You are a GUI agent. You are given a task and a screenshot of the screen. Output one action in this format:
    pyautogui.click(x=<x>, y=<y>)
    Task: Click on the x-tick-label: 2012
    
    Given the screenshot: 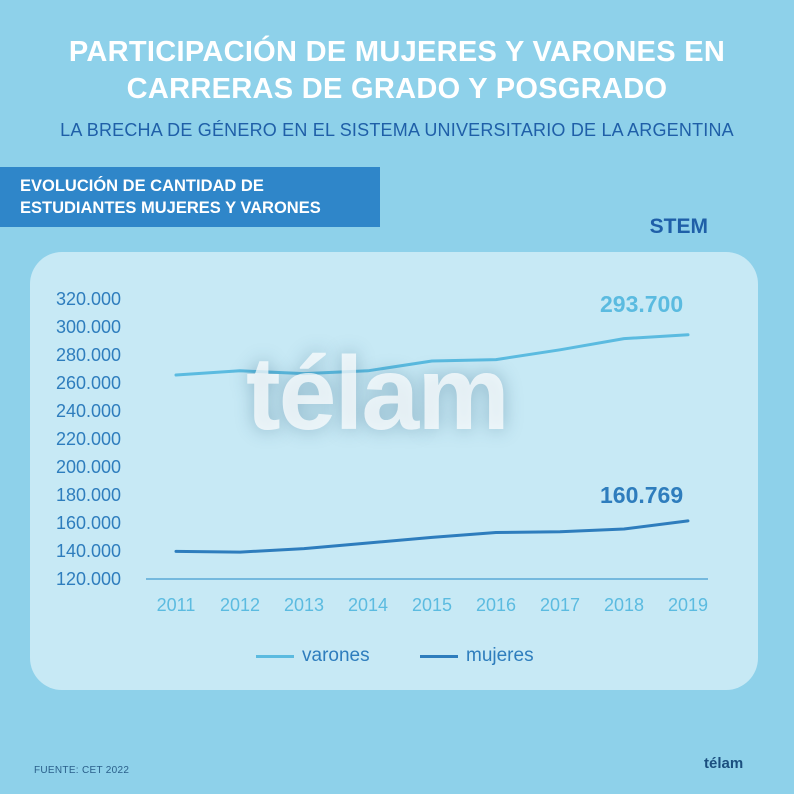 What is the action you would take?
    pyautogui.click(x=240, y=605)
    